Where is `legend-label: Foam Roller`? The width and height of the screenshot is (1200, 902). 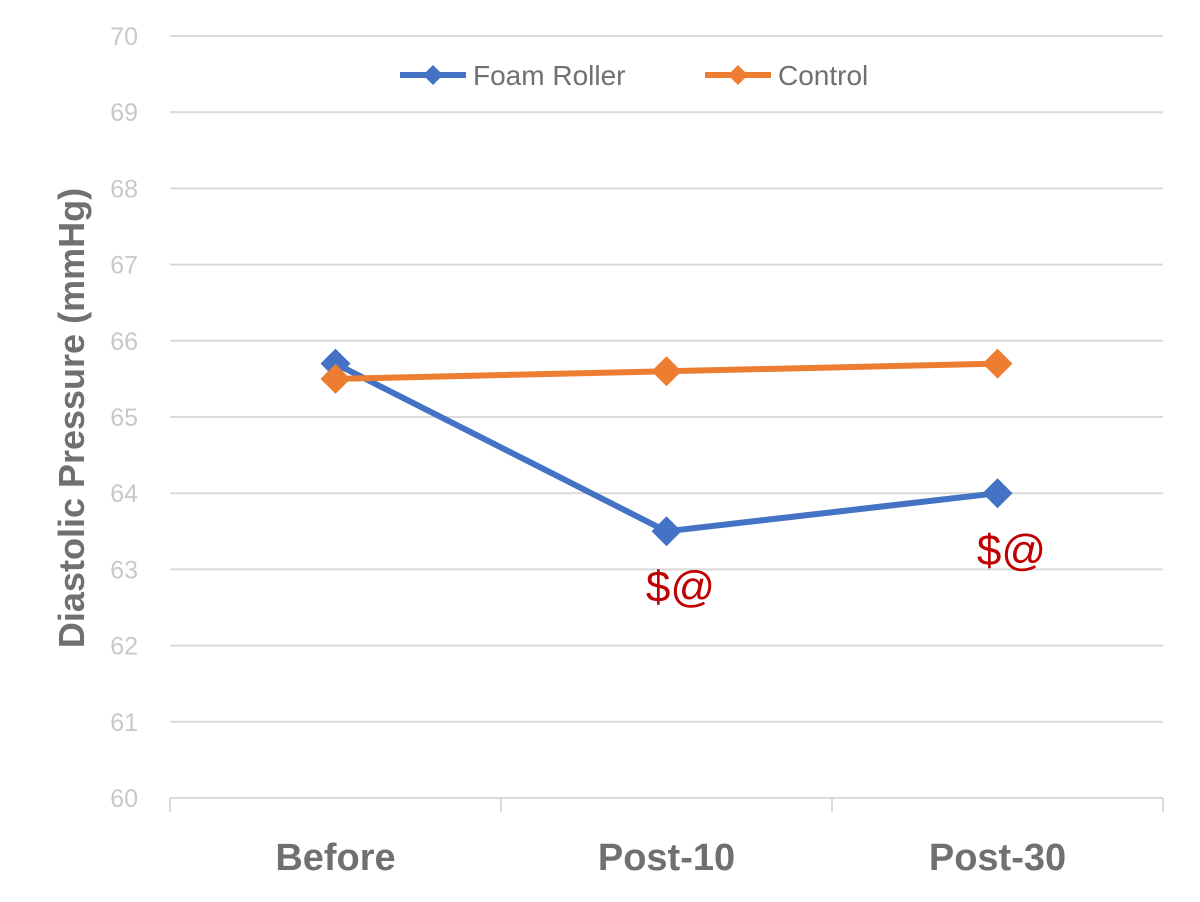 legend-label: Foam Roller is located at coordinates (549, 75).